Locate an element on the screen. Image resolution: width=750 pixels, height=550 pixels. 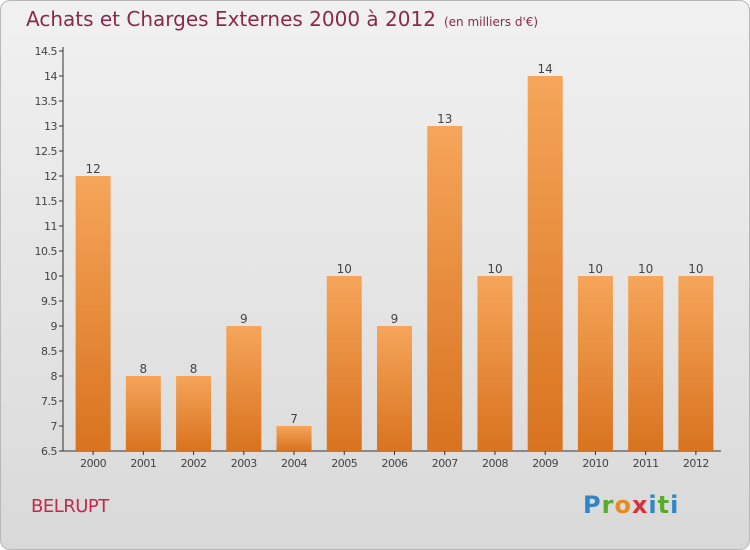
chart-unit: (en milliers d'€) is located at coordinates (491, 22).